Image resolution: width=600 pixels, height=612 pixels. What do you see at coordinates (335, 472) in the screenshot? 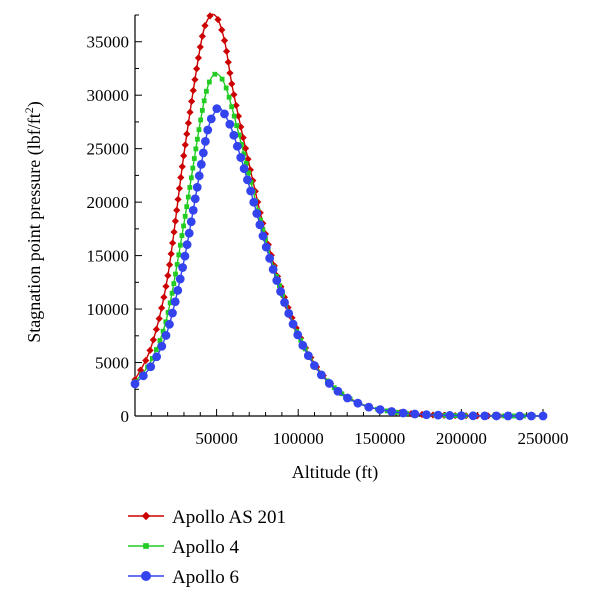
I see `x-axis-title: Altitude (ft)` at bounding box center [335, 472].